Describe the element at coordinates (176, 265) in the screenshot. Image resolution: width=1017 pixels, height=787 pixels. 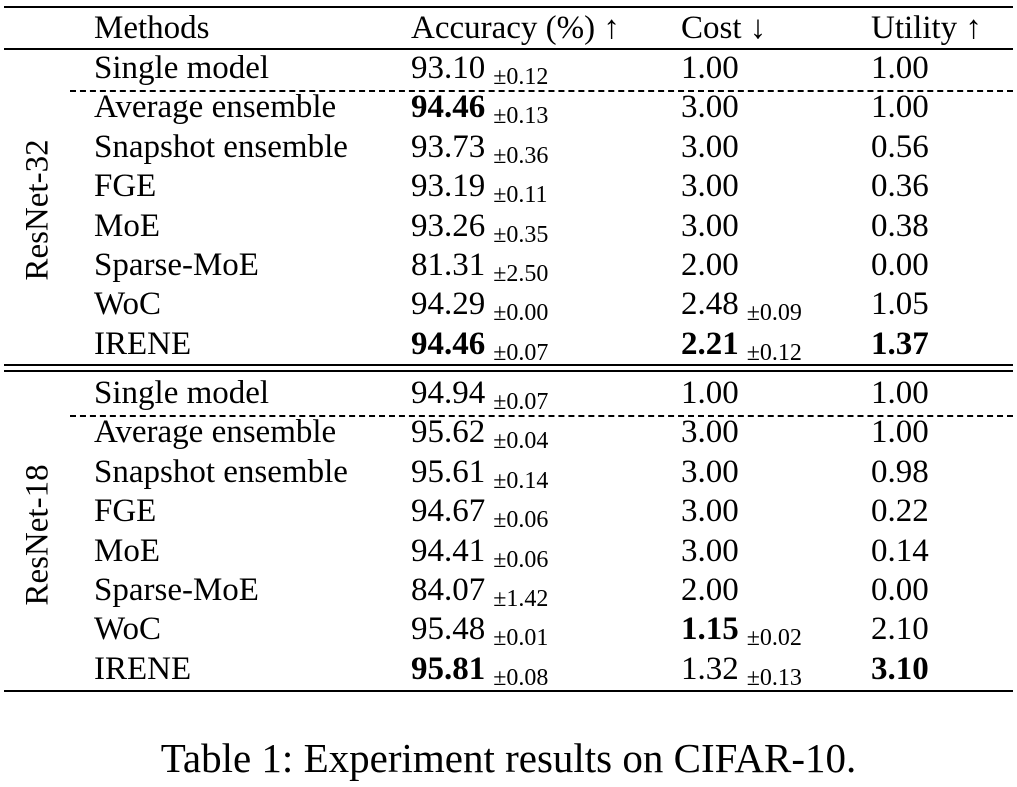
I see `method-name: Sparse-MoE` at that location.